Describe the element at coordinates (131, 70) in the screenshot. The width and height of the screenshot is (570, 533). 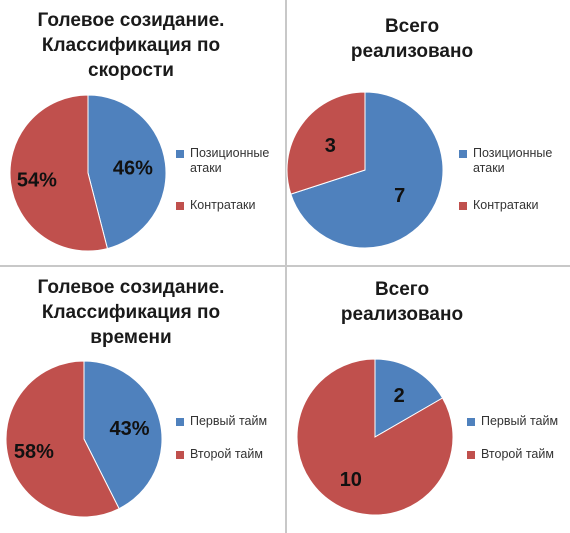
I see `chart-title-line: скорости` at that location.